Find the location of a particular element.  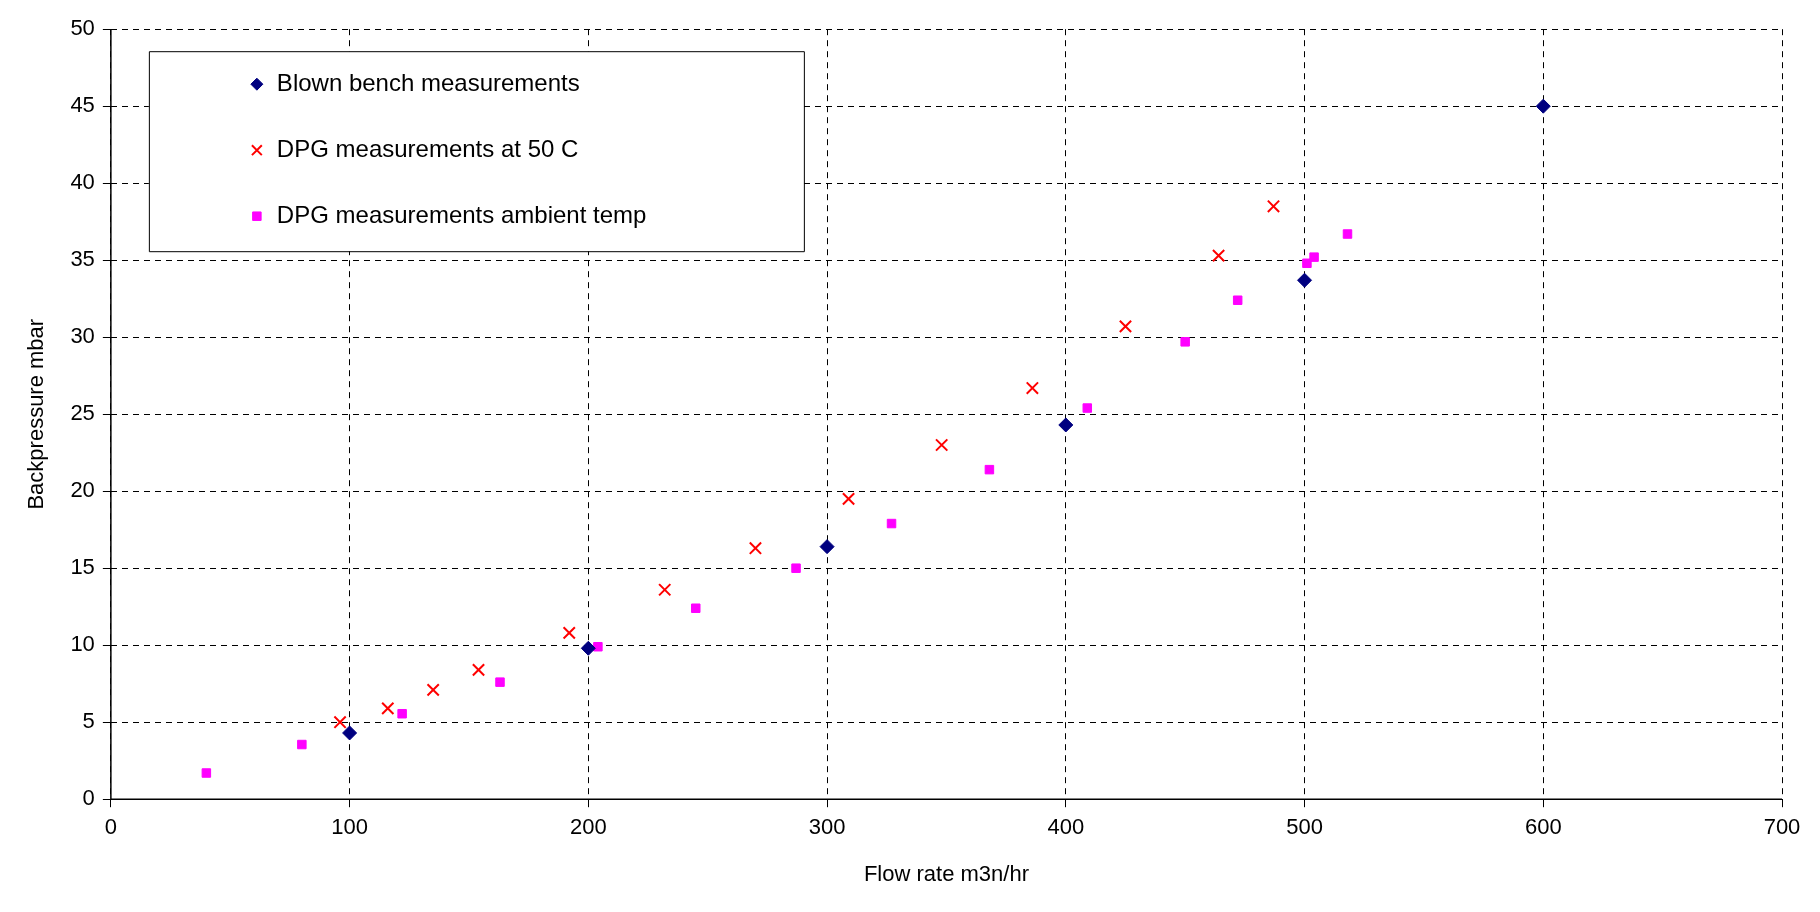

x-tick-label: 0 is located at coordinates (110, 827).